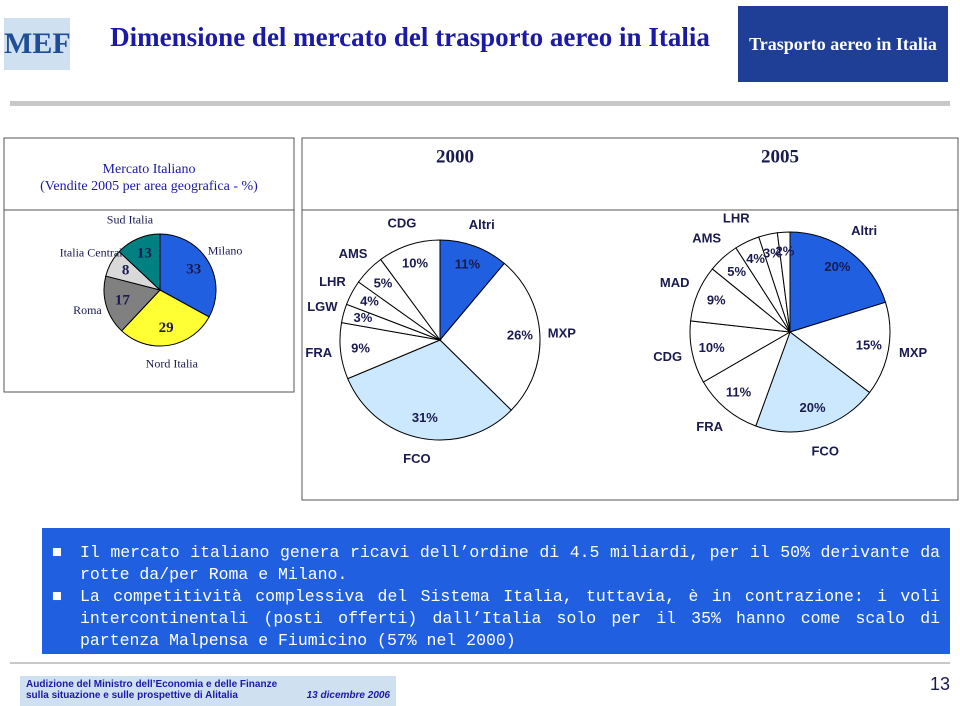 The width and height of the screenshot is (960, 706). What do you see at coordinates (455, 156) in the screenshot?
I see `chart-title: 2000` at bounding box center [455, 156].